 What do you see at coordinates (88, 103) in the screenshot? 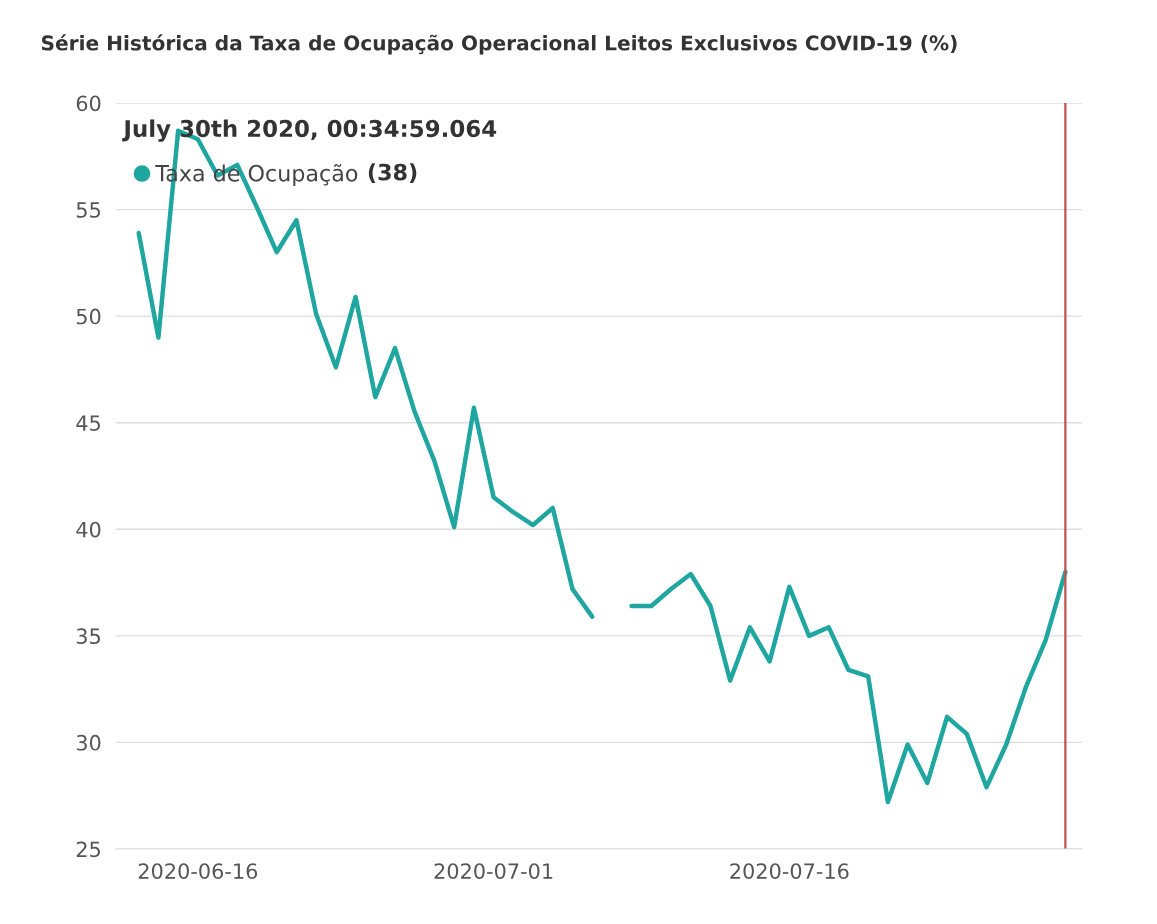
I see `y-tick-label: 60` at bounding box center [88, 103].